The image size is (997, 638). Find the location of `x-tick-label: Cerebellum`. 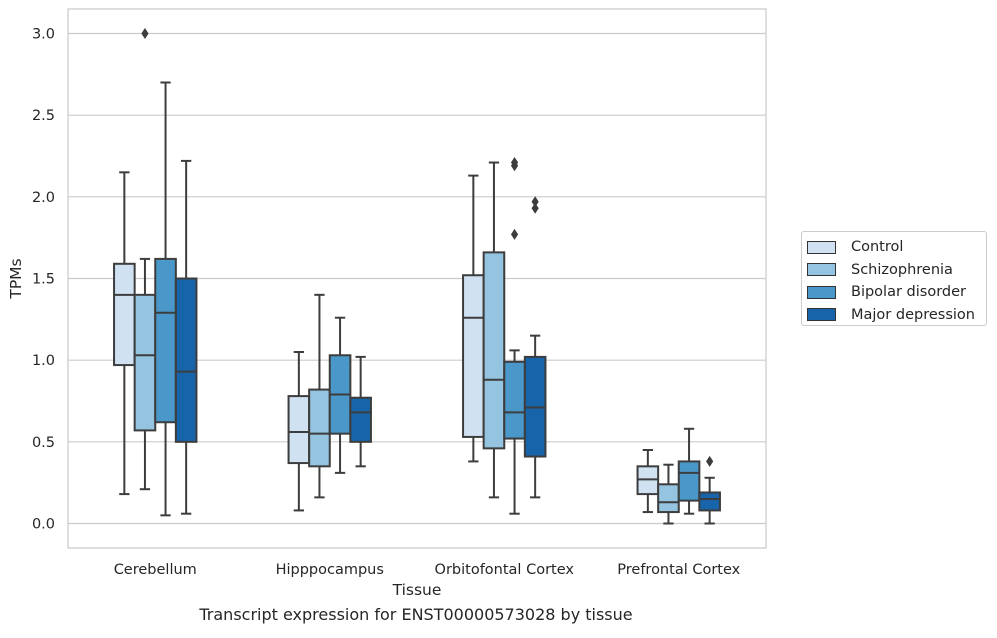

x-tick-label: Cerebellum is located at coordinates (155, 570).